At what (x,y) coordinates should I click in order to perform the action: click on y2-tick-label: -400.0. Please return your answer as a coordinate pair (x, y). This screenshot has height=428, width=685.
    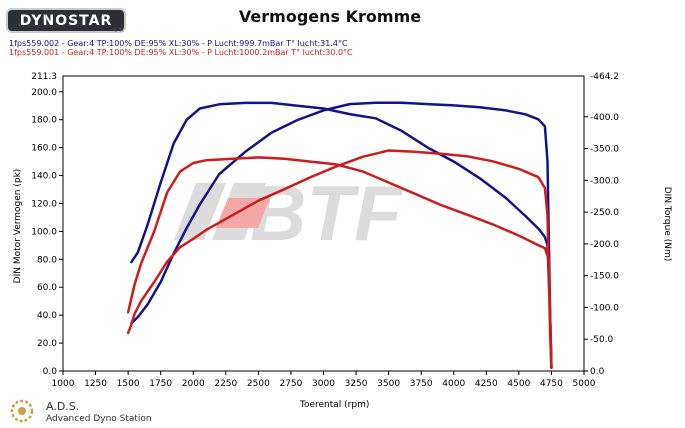
    Looking at the image, I should click on (604, 118).